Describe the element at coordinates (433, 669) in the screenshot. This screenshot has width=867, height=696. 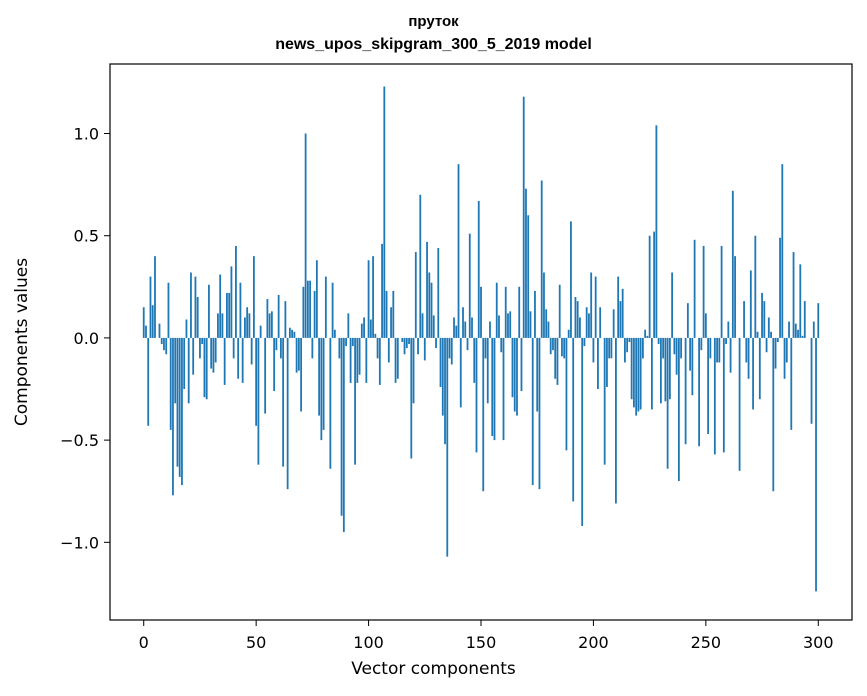
I see `x-axis-label: Vector components` at that location.